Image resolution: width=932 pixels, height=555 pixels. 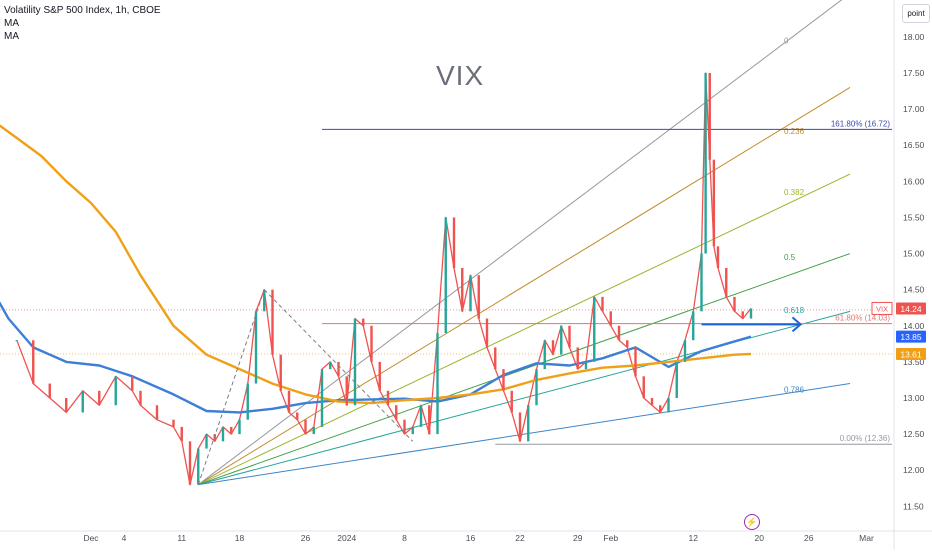 I want to click on fib-fan-label: 0.618, so click(x=794, y=310).